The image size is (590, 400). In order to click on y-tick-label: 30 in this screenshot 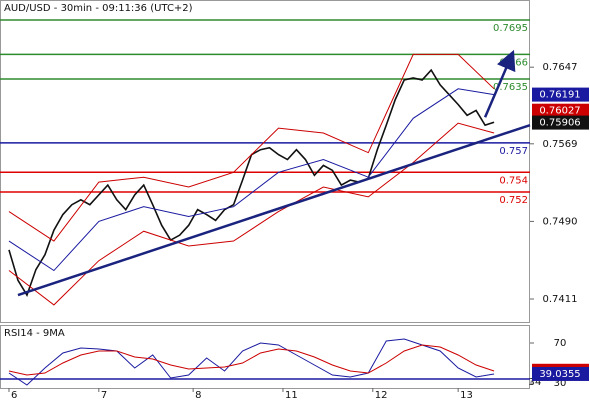, I will do `click(560, 383)`.